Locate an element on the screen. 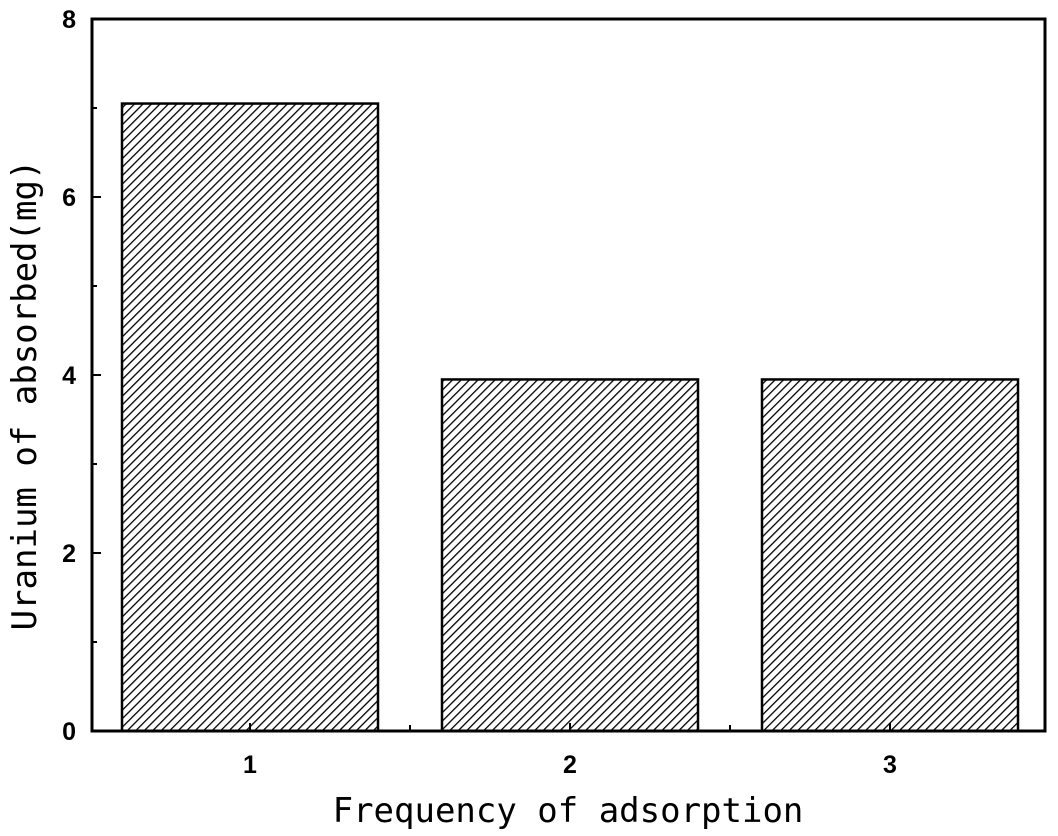 This screenshot has width=1058, height=836. y-tick-label: 8 is located at coordinates (69, 20).